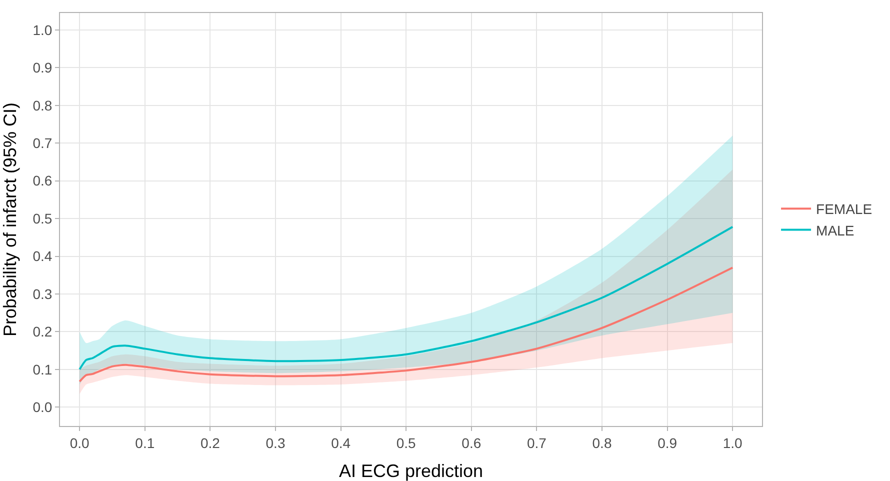 The image size is (890, 481). What do you see at coordinates (844, 209) in the screenshot?
I see `legend-label: FEMALE` at bounding box center [844, 209].